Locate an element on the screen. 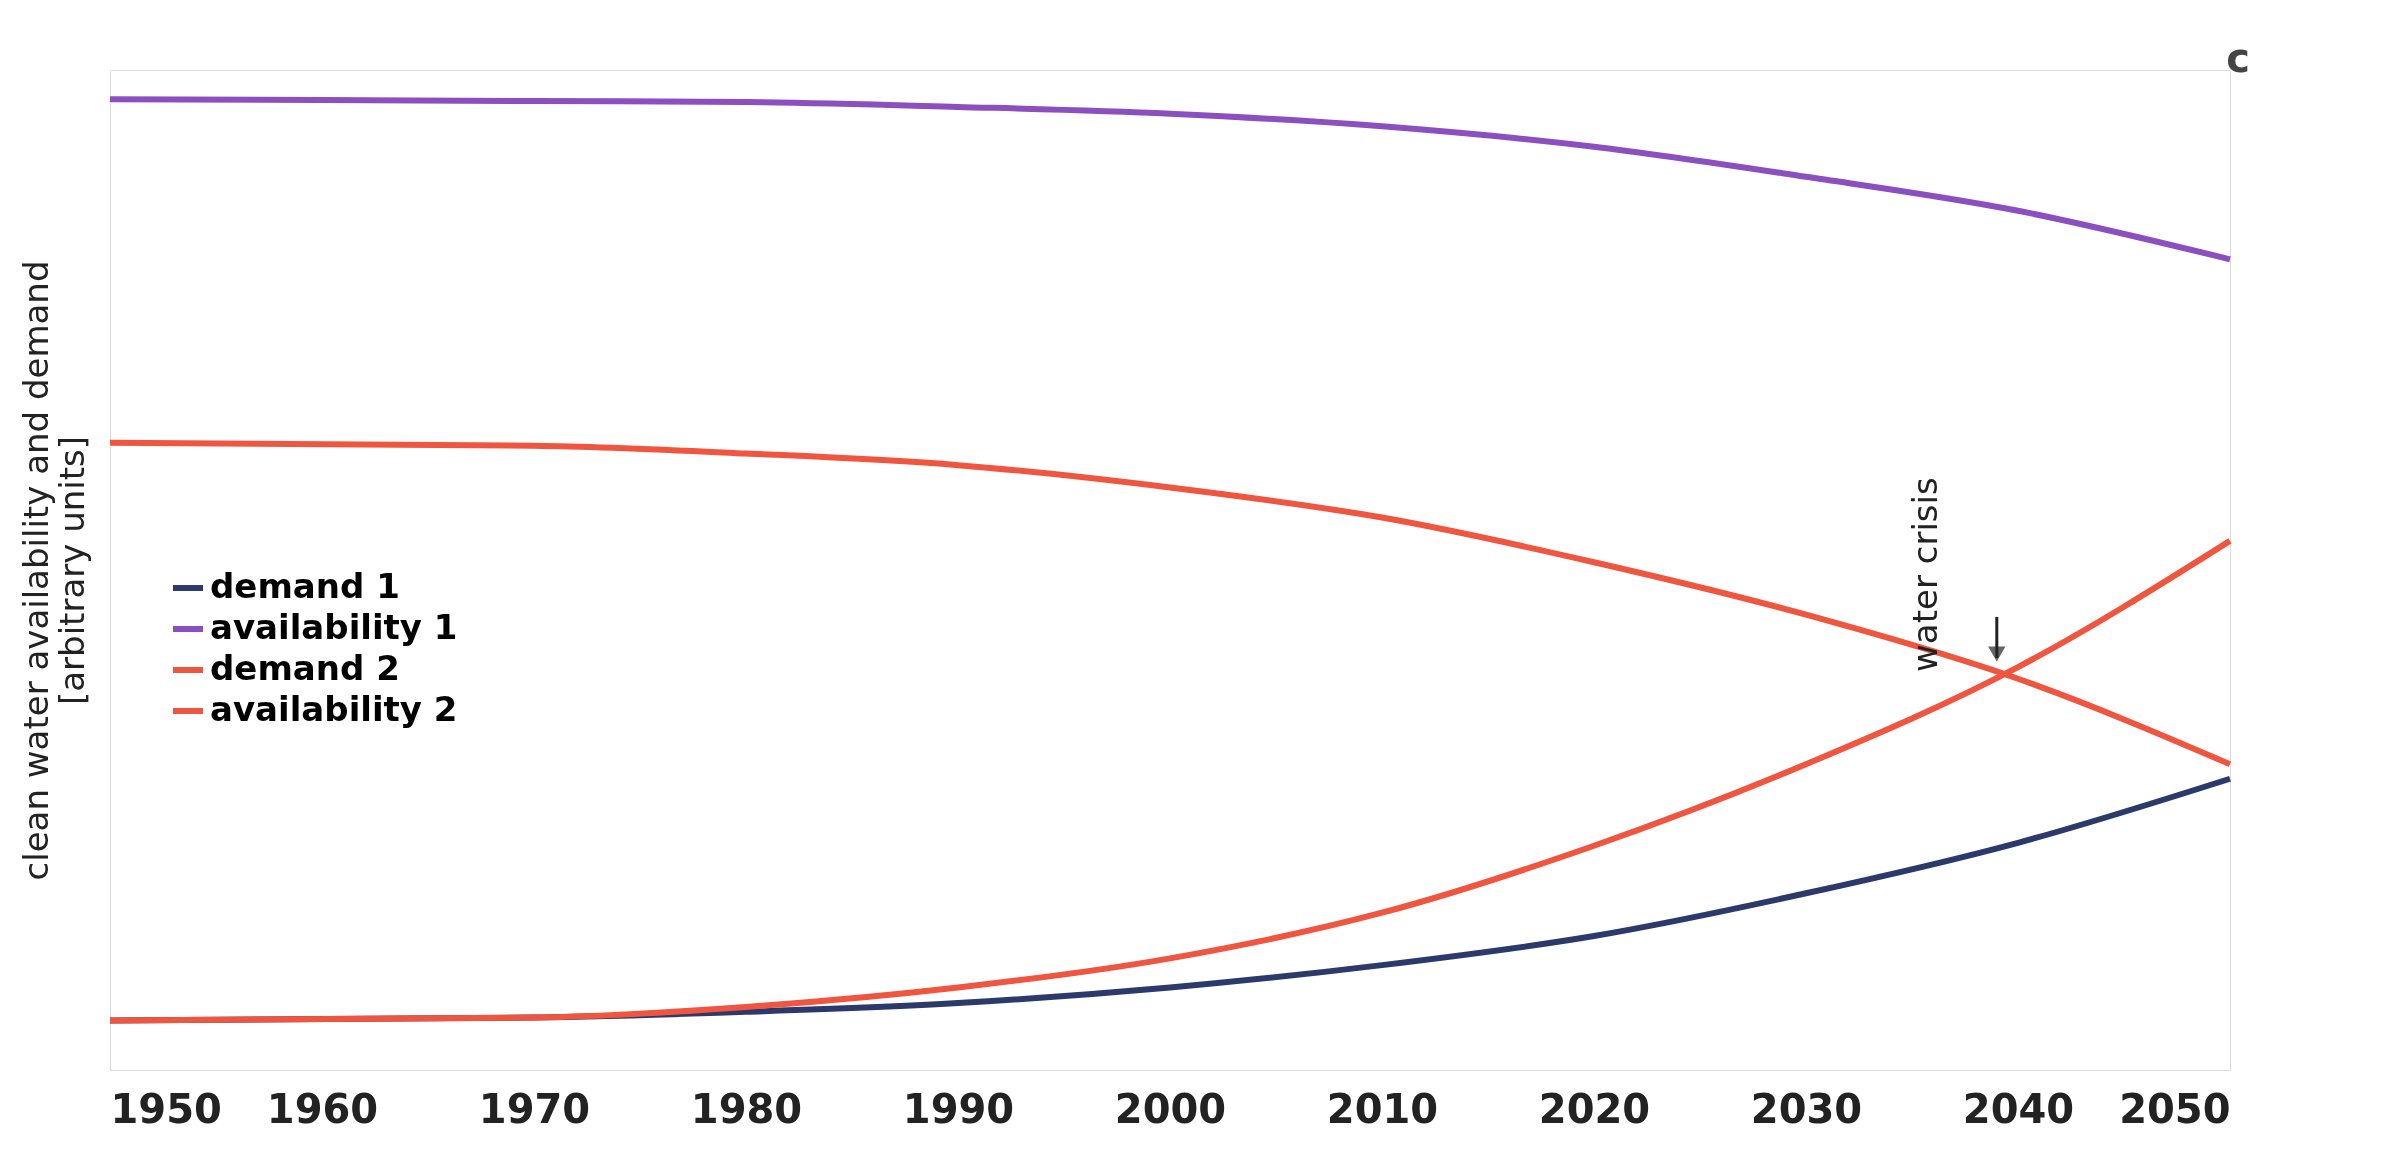 The height and width of the screenshot is (1167, 2402). annotation: water crisis is located at coordinates (1924, 574).